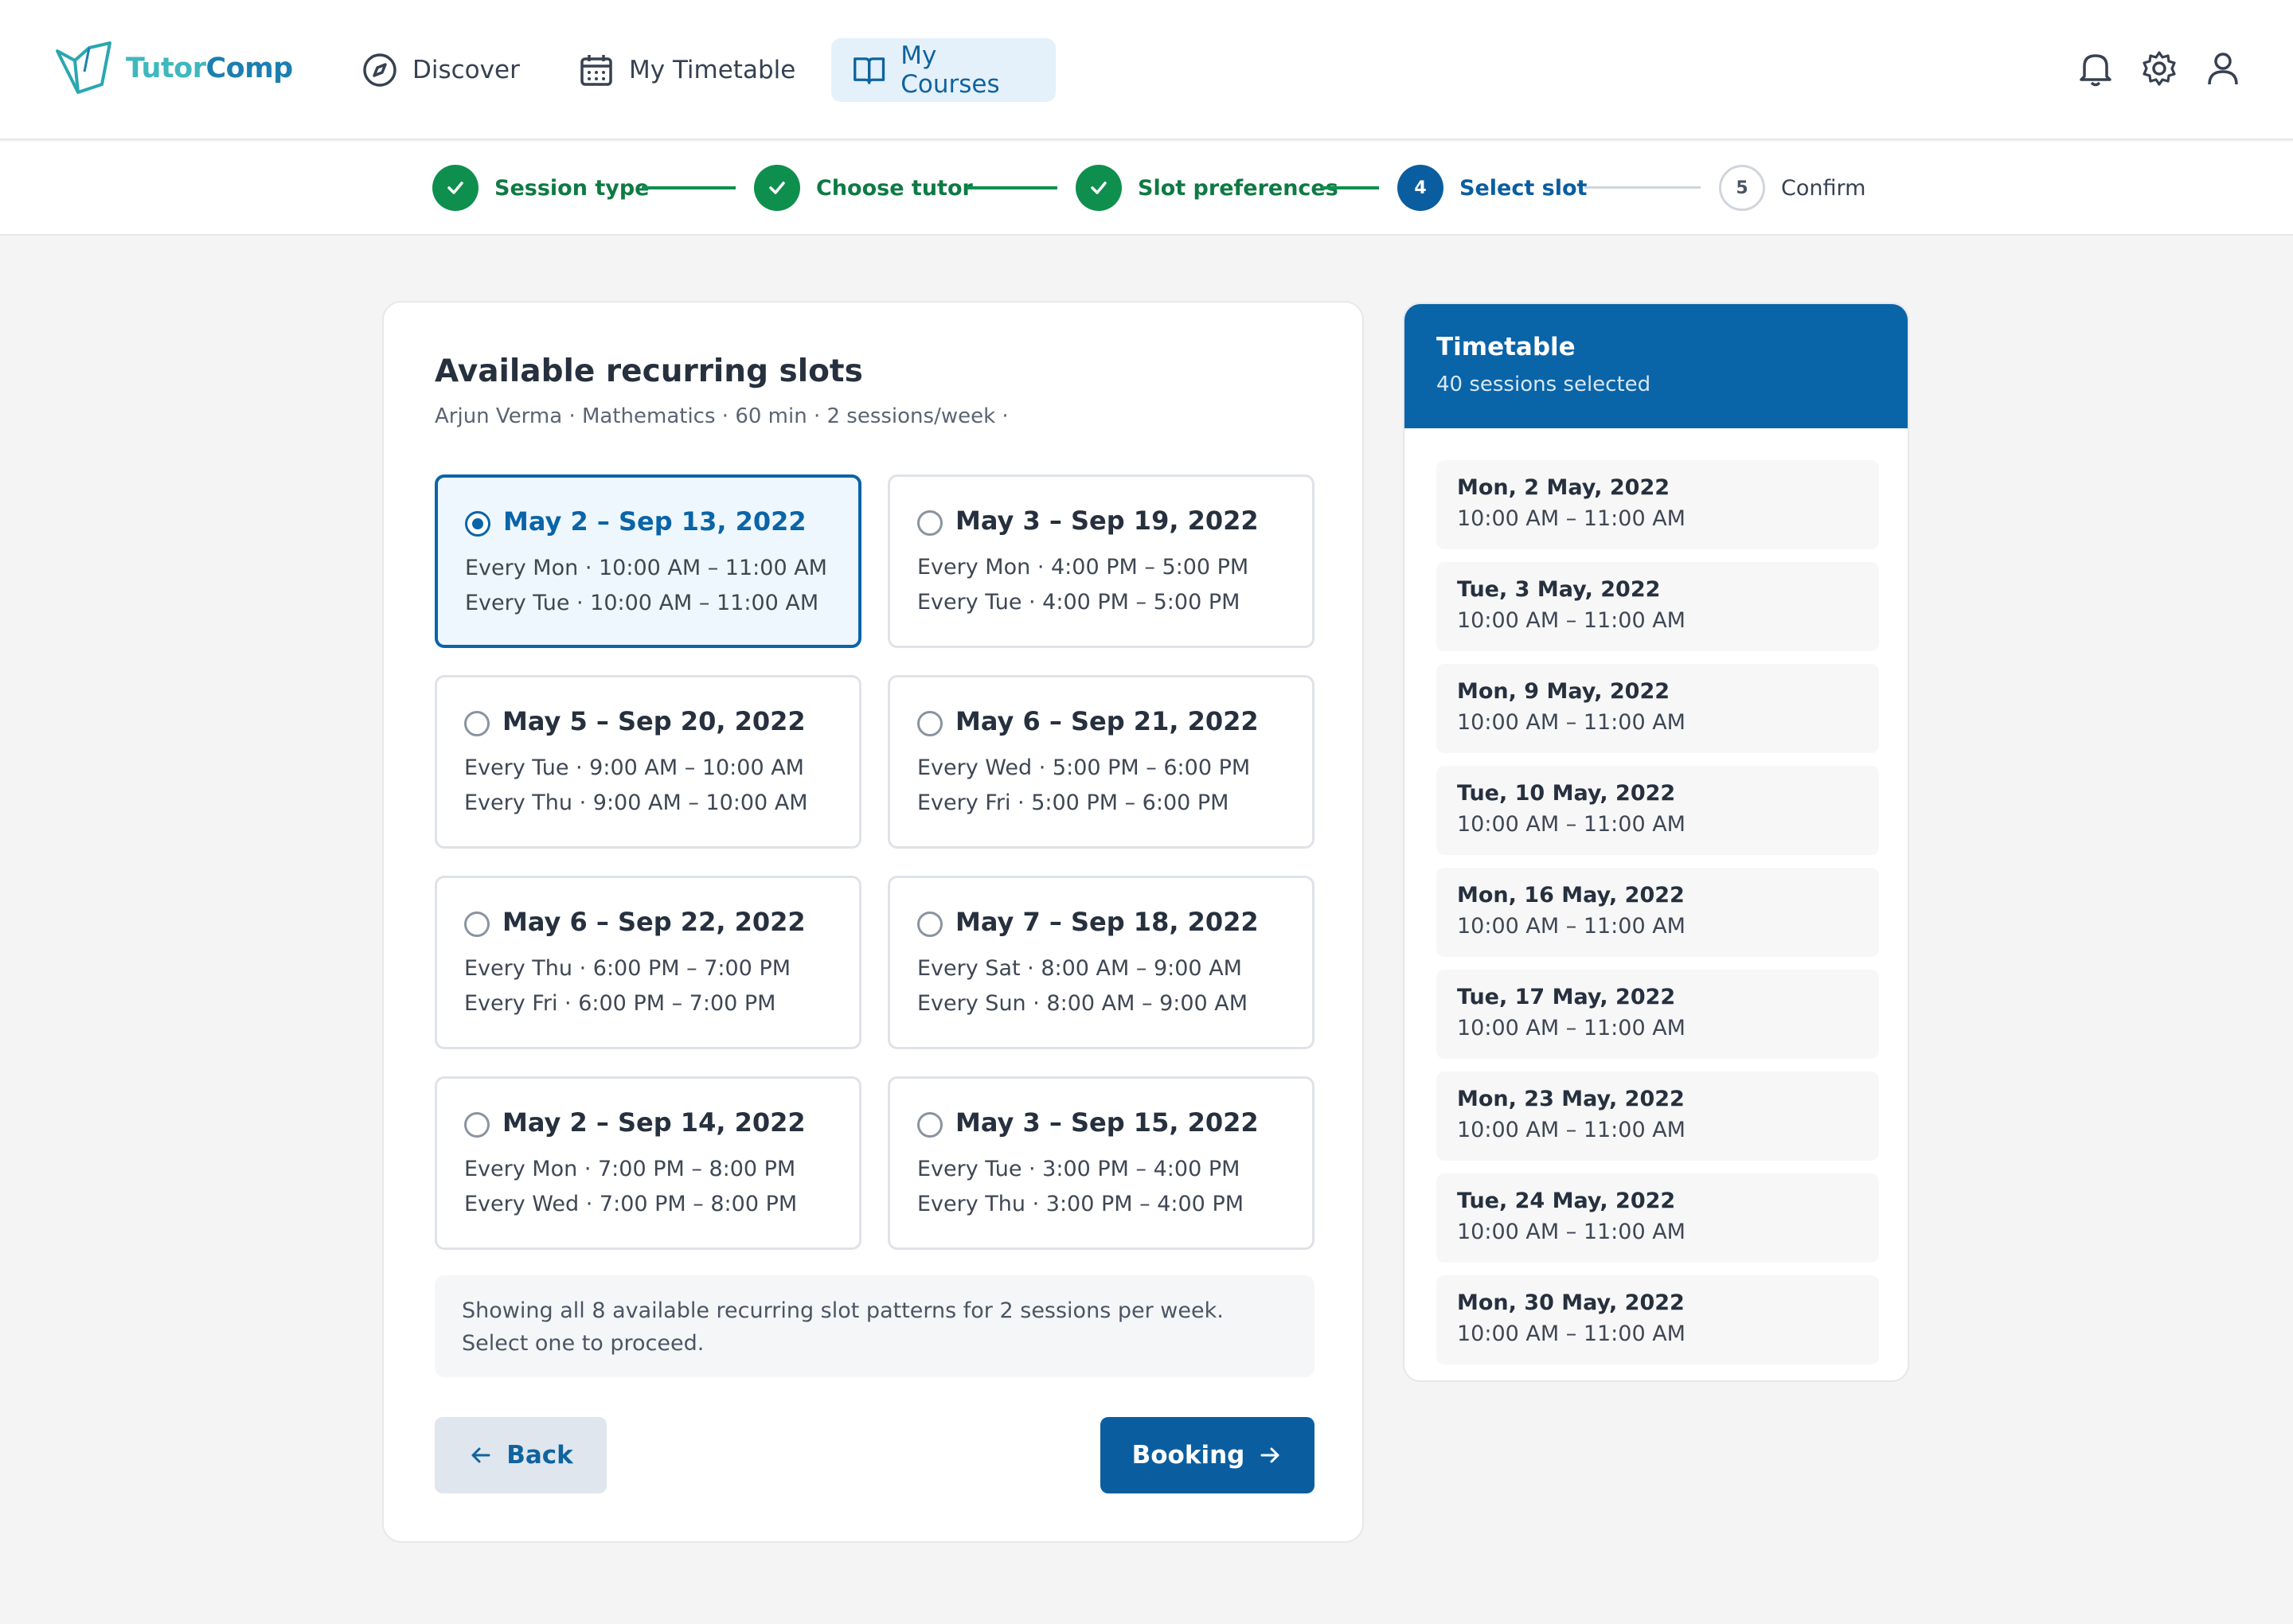  I want to click on timetable-session: Tue, 3 May, 2022 10:00 AM – 11:00 AM, so click(1657, 606).